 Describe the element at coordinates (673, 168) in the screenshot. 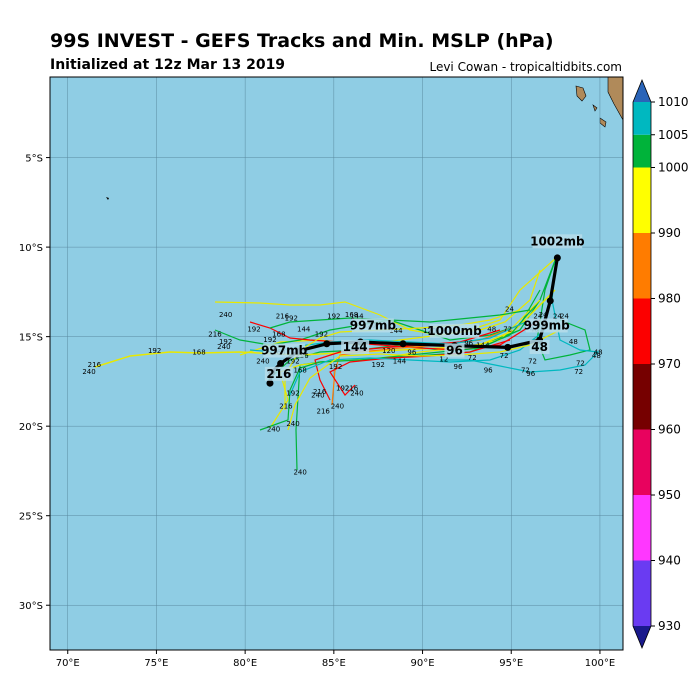

I see `colorbar-tick-label: 1000` at that location.